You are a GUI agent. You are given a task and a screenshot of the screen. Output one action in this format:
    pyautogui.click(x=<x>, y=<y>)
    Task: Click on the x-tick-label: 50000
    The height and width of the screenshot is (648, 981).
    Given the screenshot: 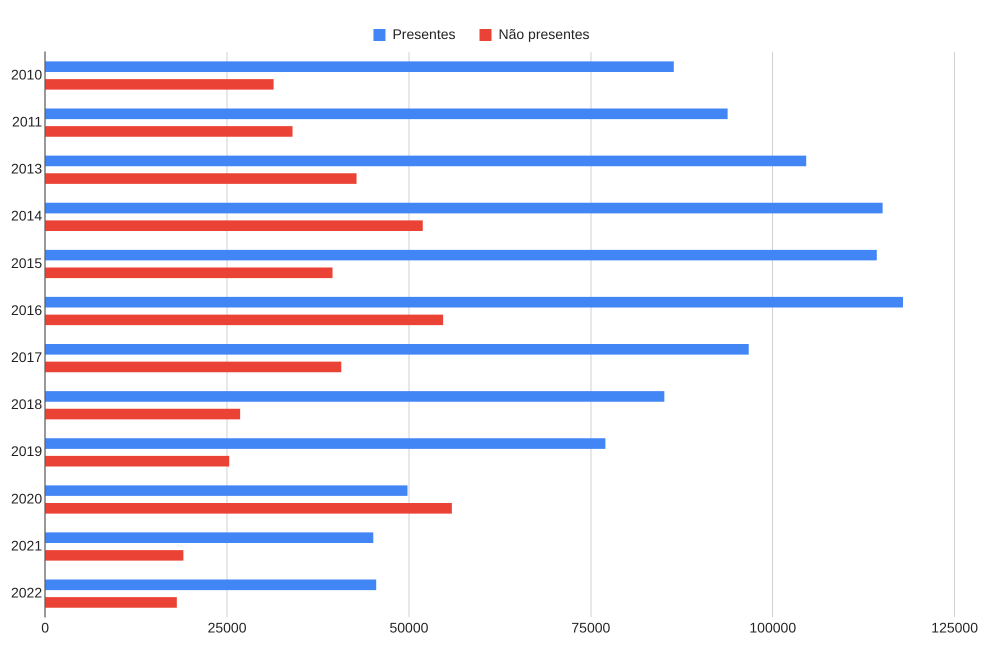 What is the action you would take?
    pyautogui.click(x=409, y=627)
    